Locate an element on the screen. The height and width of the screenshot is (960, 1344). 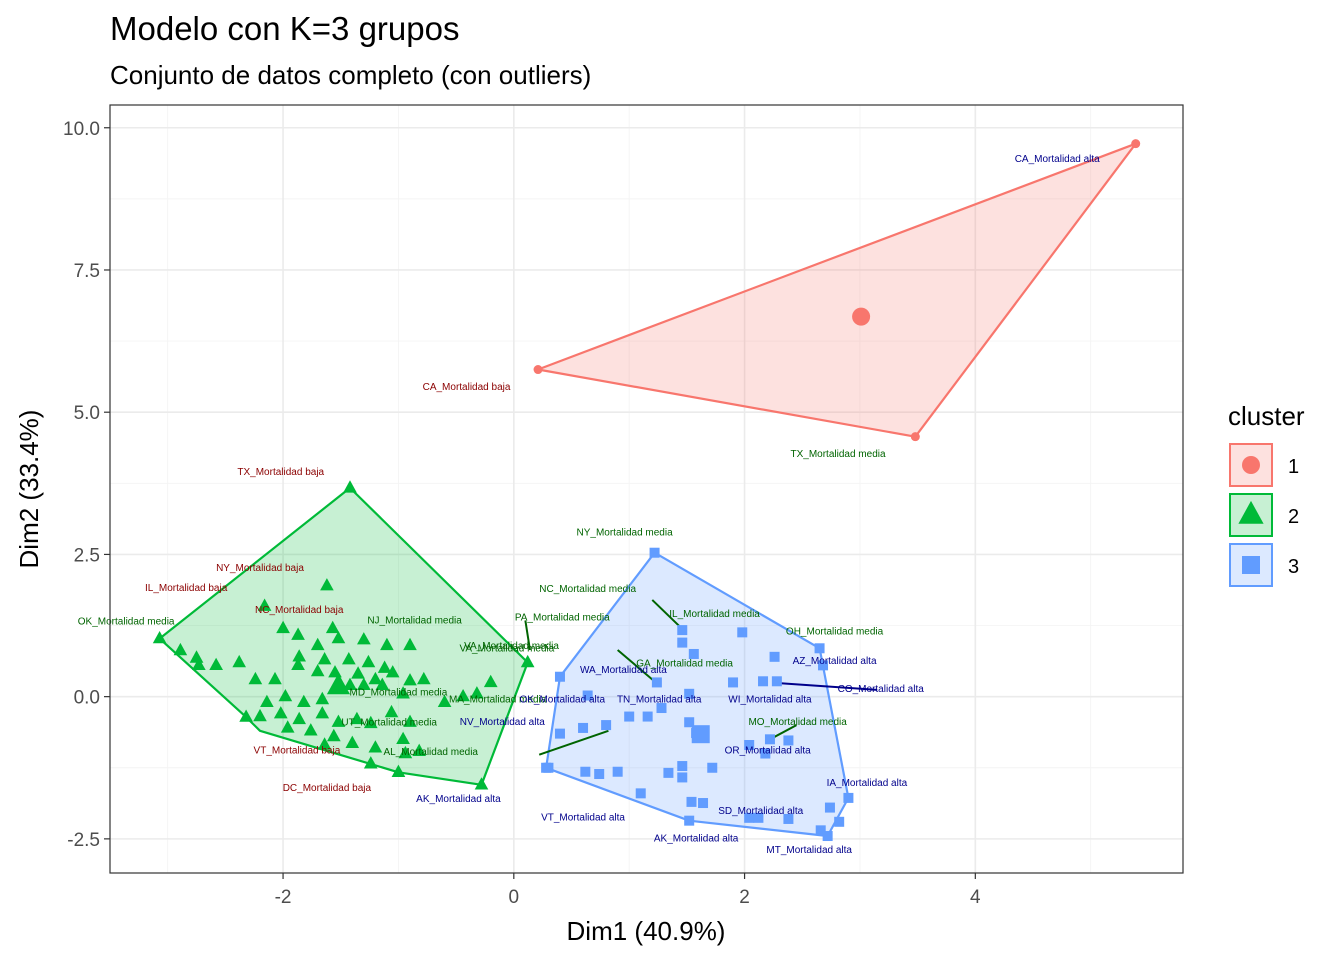
point-label: NY_Mortalidad baja is located at coordinates (260, 568).